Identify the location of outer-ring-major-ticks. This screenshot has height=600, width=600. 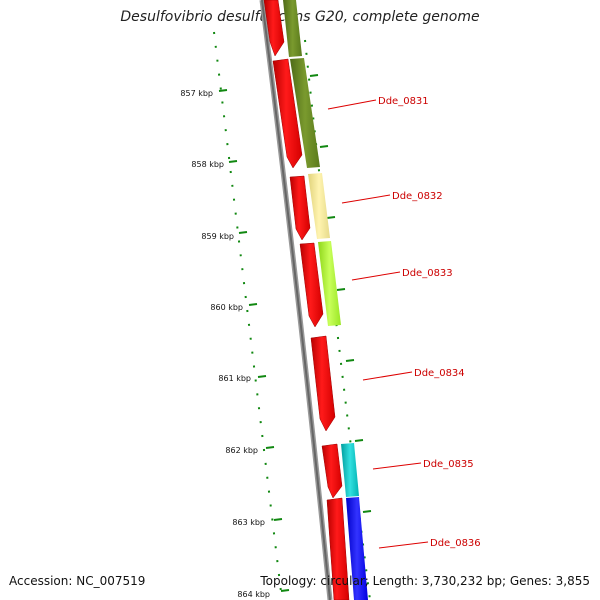
(340, 293).